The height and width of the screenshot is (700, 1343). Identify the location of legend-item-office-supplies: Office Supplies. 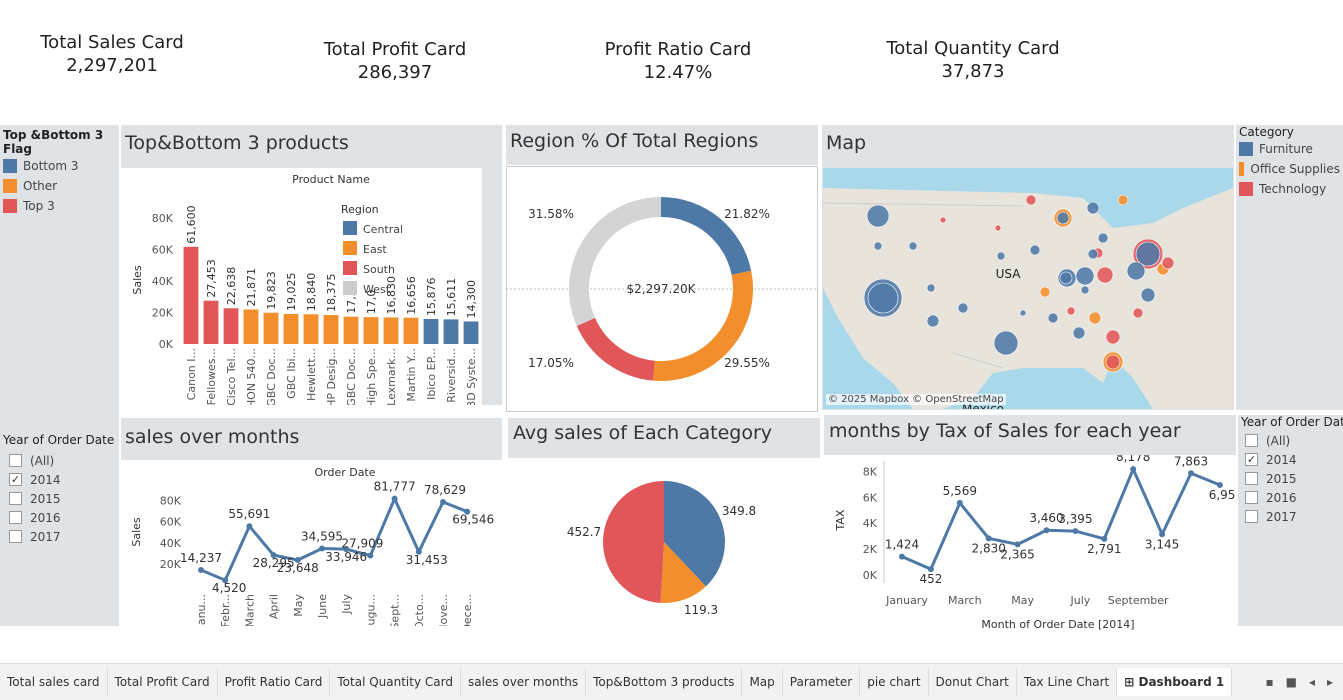
(1289, 169).